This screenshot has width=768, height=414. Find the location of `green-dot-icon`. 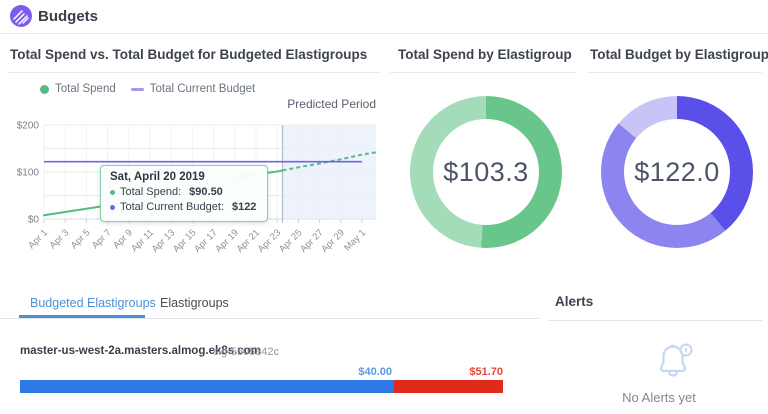

green-dot-icon is located at coordinates (44, 89).